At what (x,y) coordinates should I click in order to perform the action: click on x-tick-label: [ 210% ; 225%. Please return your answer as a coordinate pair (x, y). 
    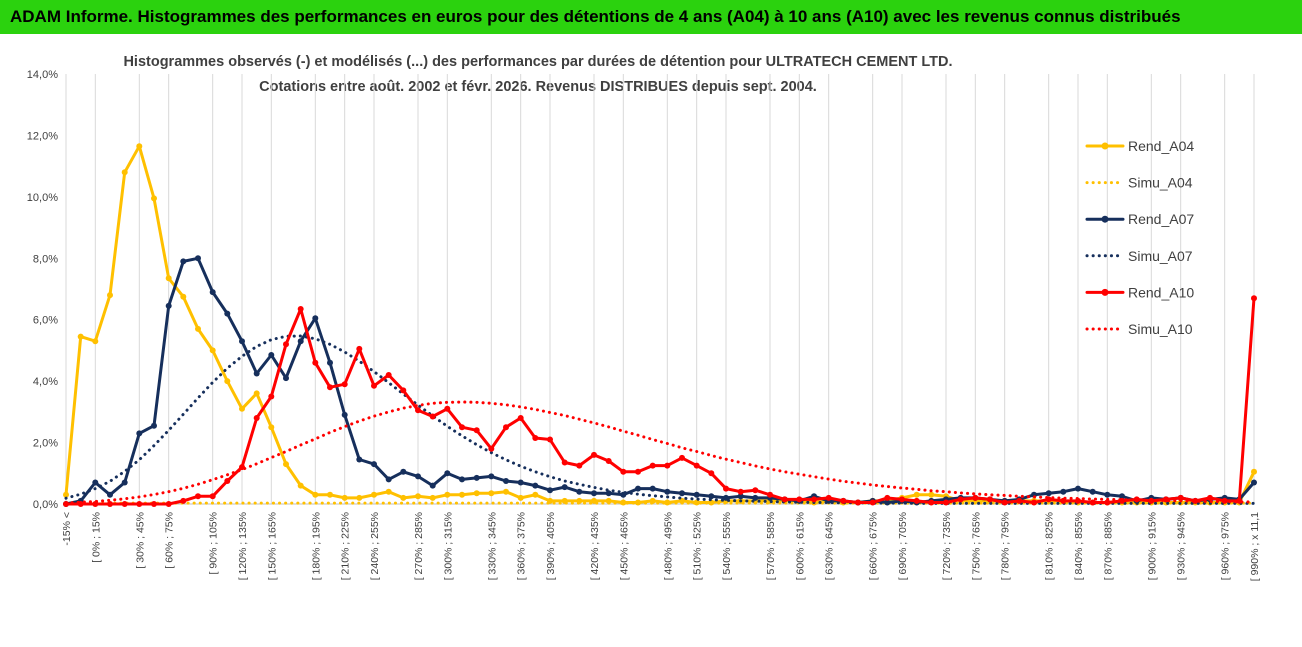
    Looking at the image, I should click on (346, 546).